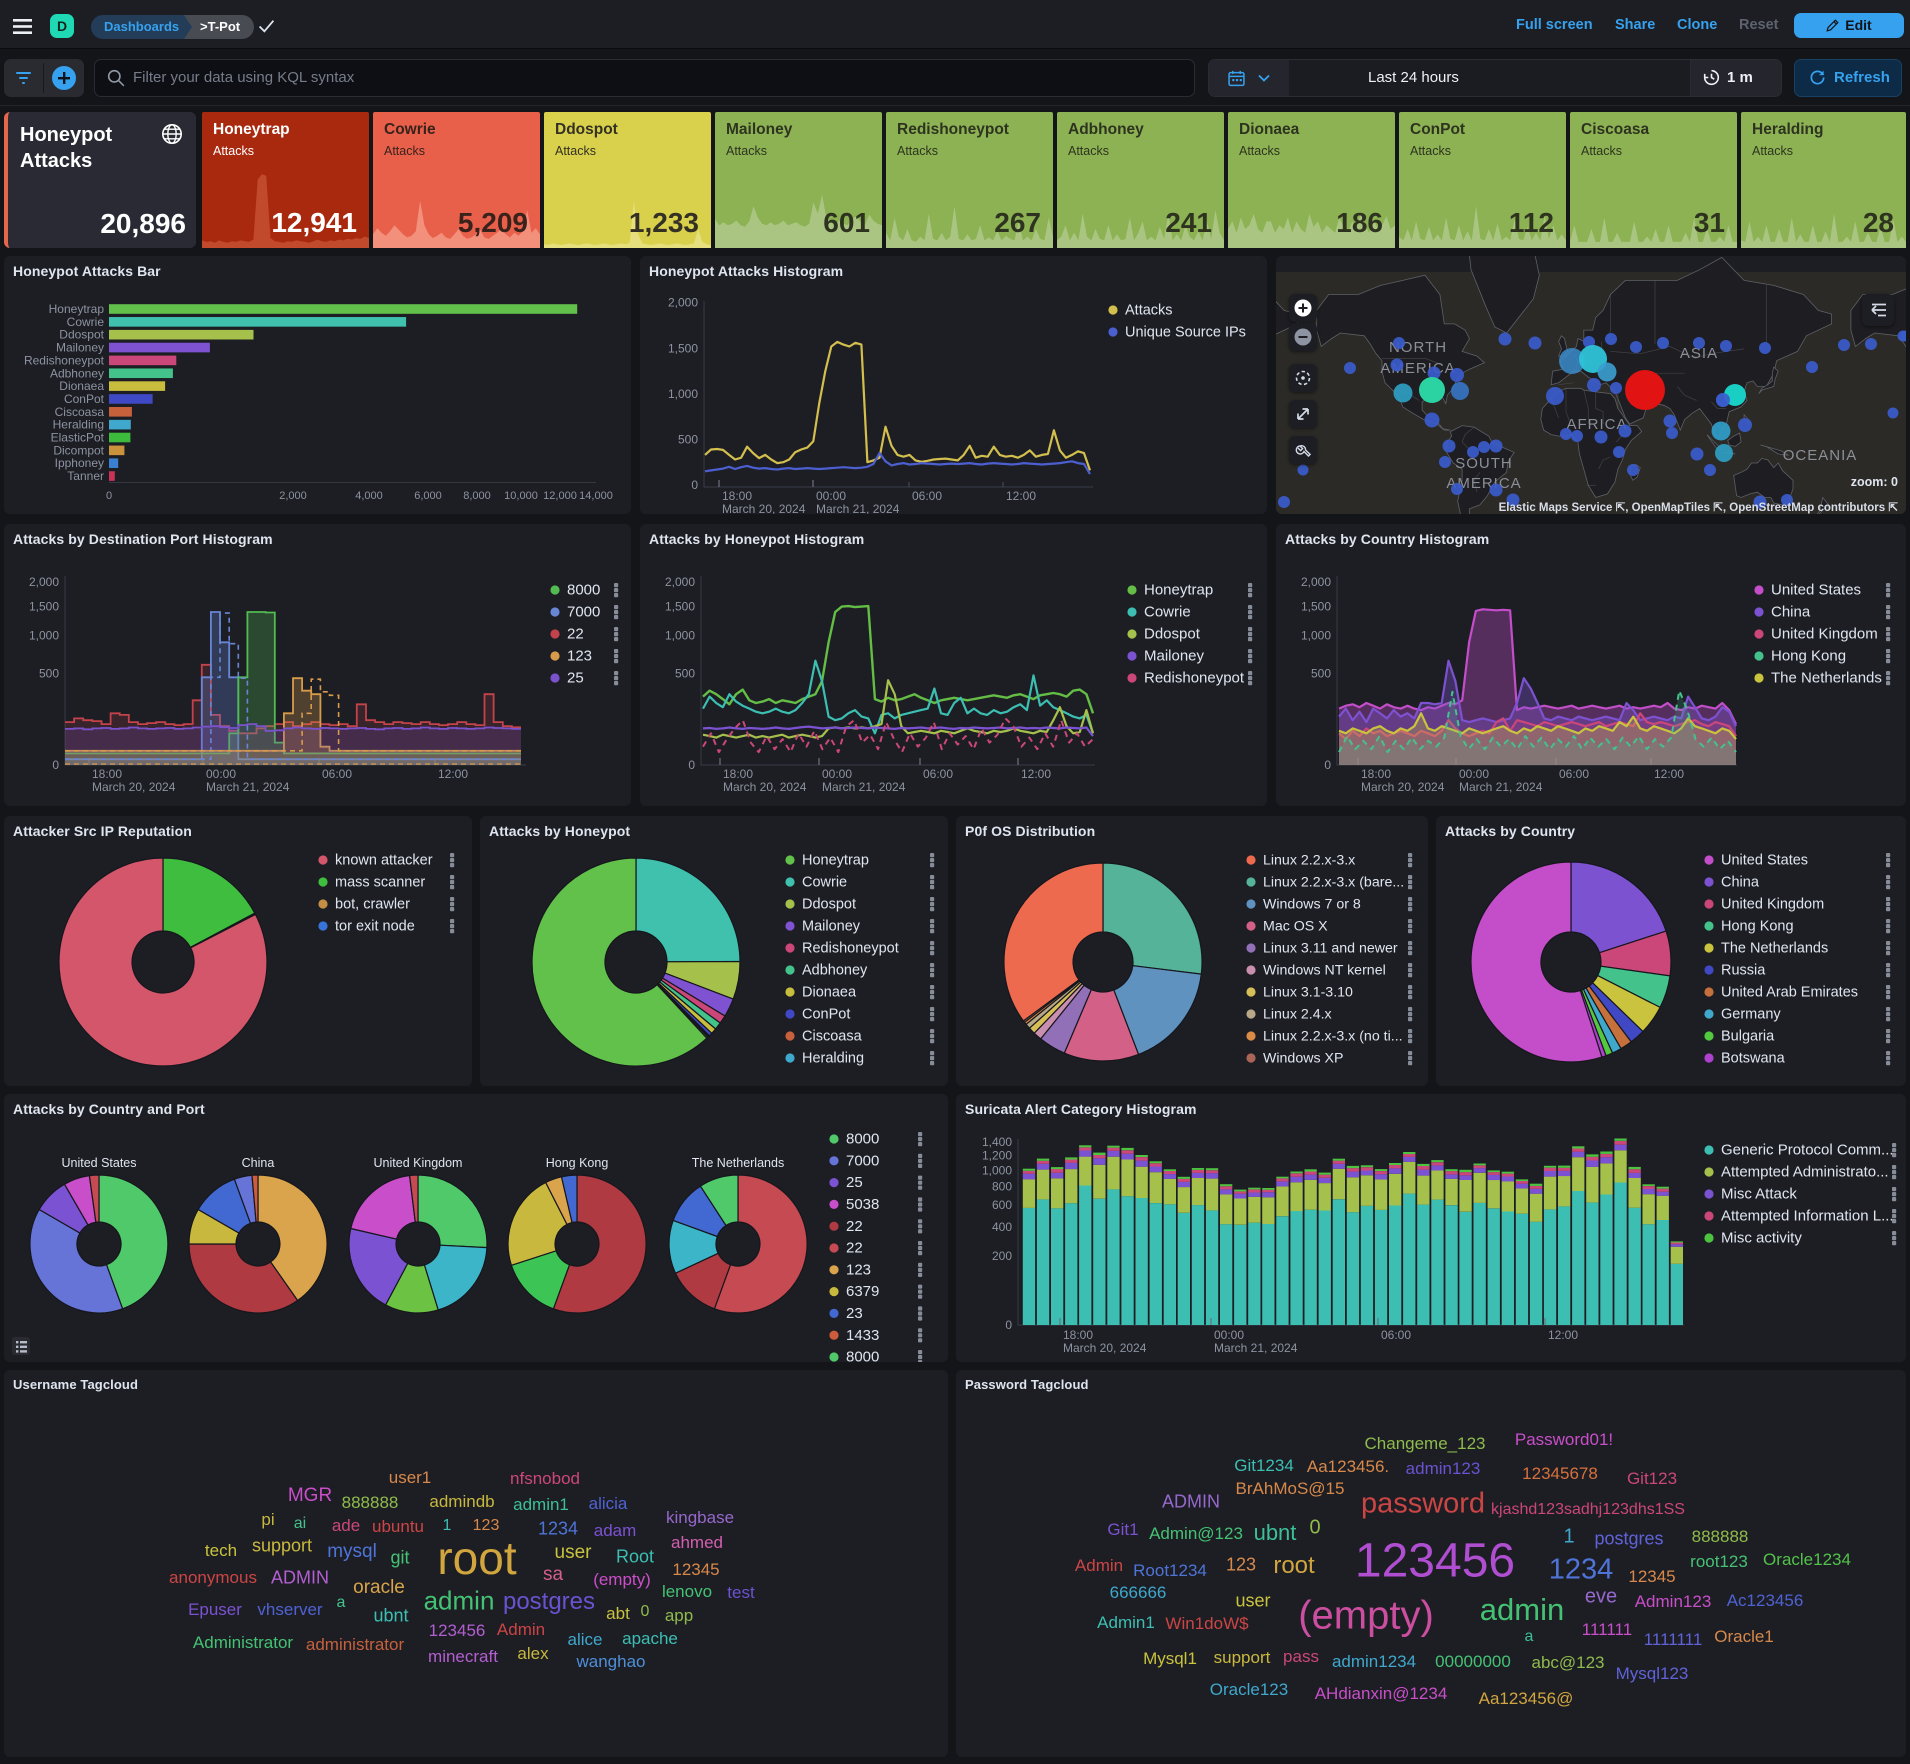 This screenshot has width=1910, height=1764. What do you see at coordinates (1753, 1059) in the screenshot?
I see `svg-text: Botswana` at bounding box center [1753, 1059].